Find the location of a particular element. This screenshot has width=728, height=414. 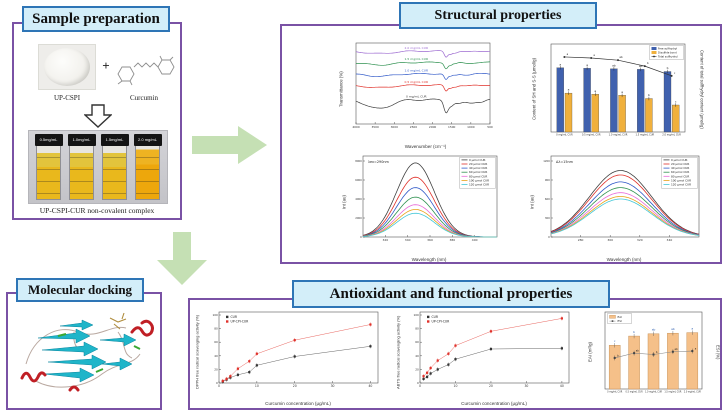

vial-cap-label: 0.5mg/mL is located at coordinates (48, 140).